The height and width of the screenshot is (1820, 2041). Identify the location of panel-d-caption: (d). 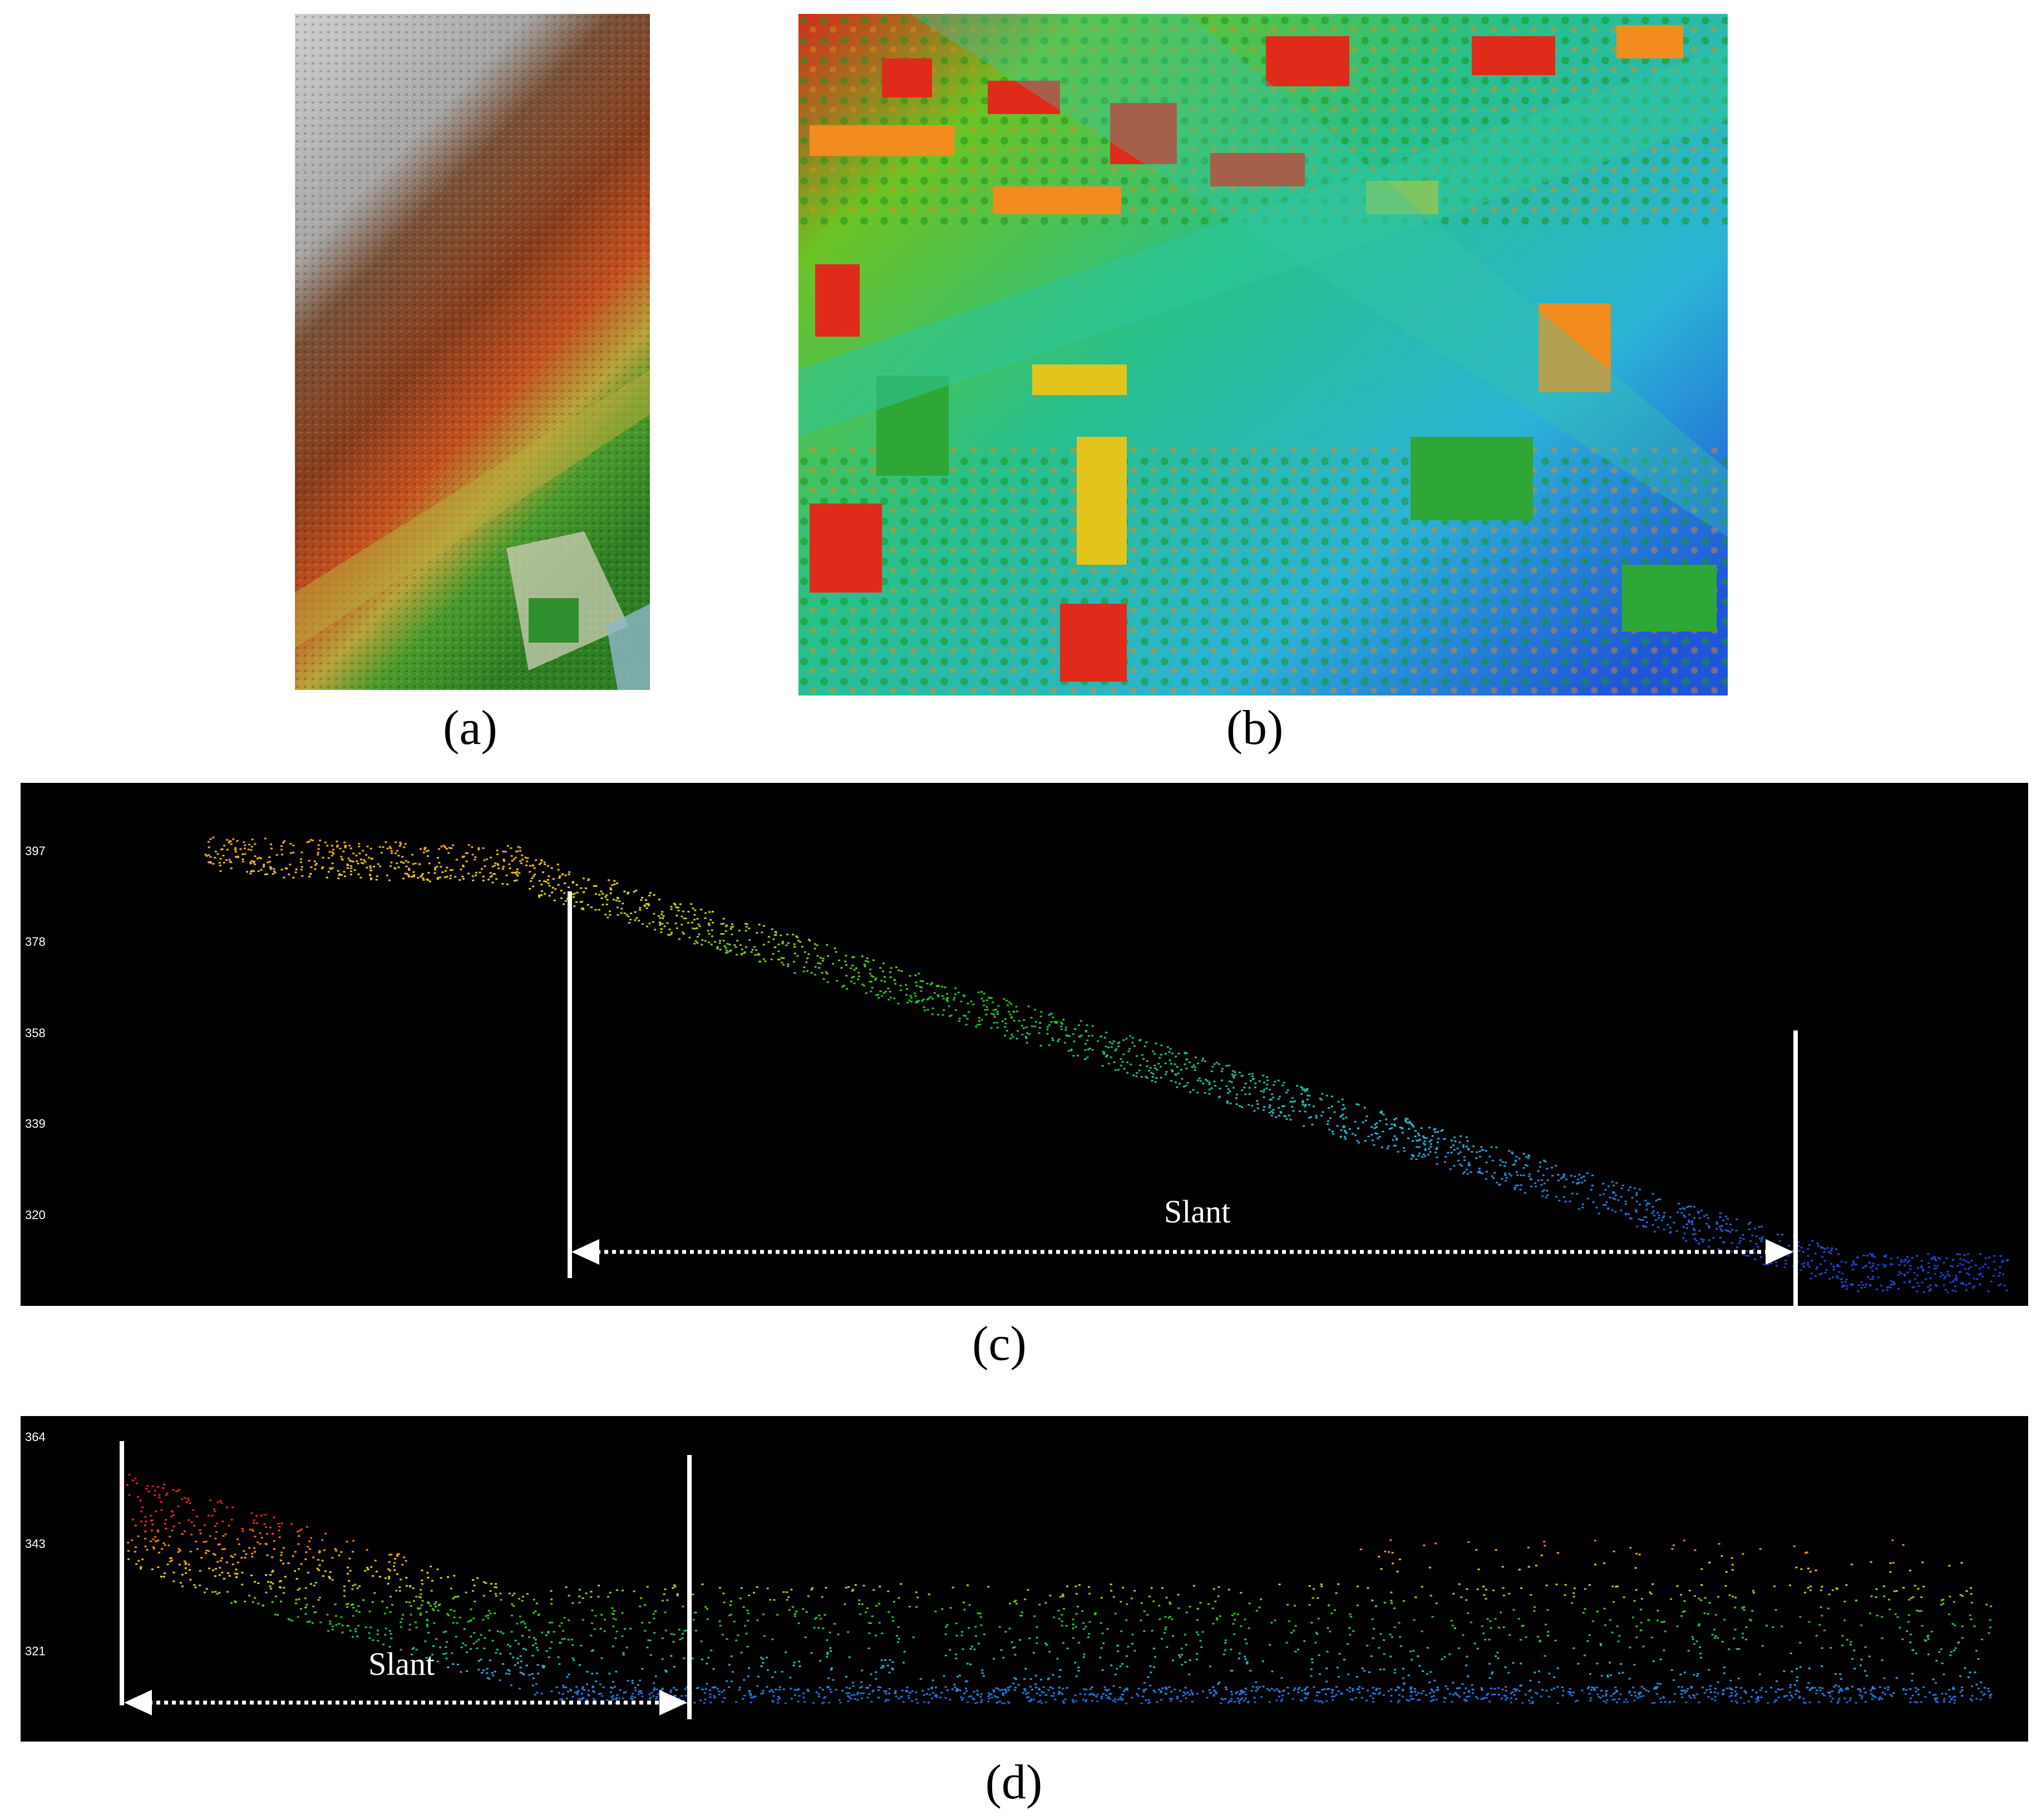
(1014, 1782).